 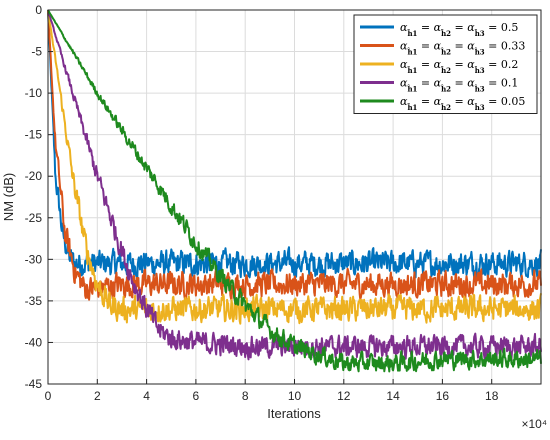 I want to click on y-tick-label: -15, so click(x=34, y=135).